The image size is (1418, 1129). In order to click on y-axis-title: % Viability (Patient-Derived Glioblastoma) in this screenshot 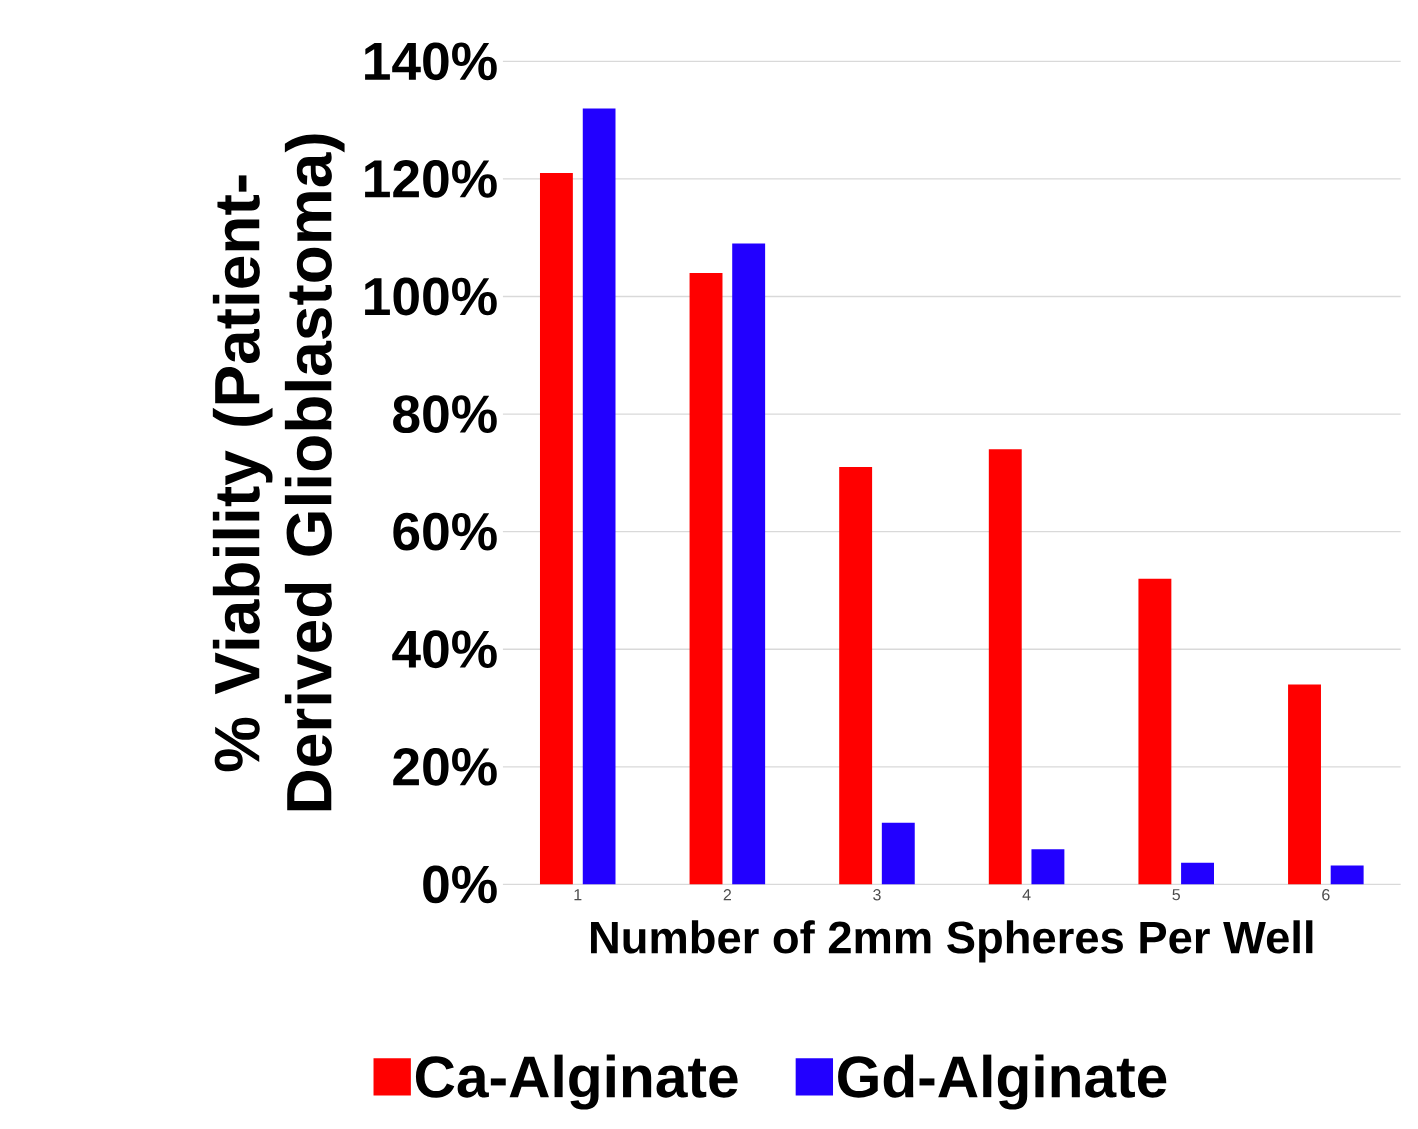, I will do `click(278, 472)`.